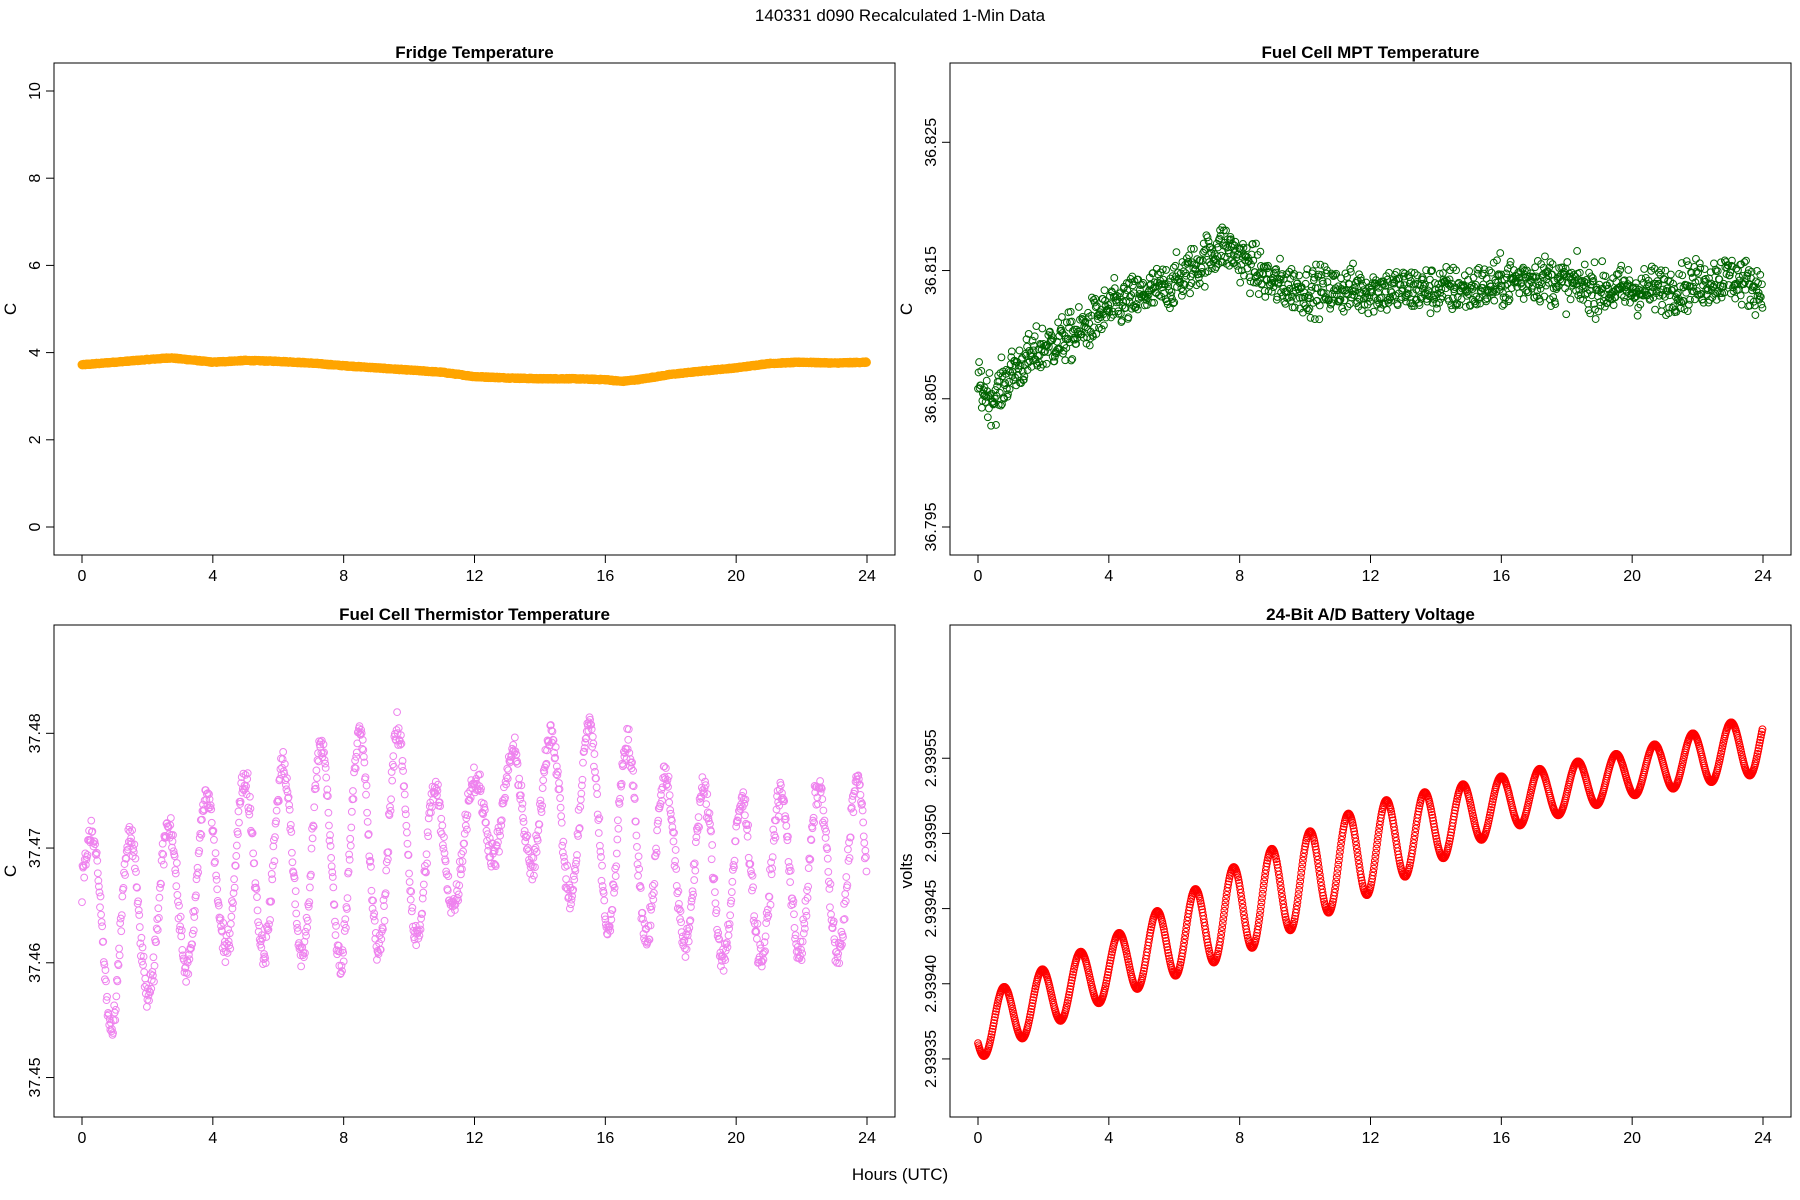 This screenshot has height=1200, width=1800. What do you see at coordinates (931, 909) in the screenshot?
I see `y-tick-label: 2.93945` at bounding box center [931, 909].